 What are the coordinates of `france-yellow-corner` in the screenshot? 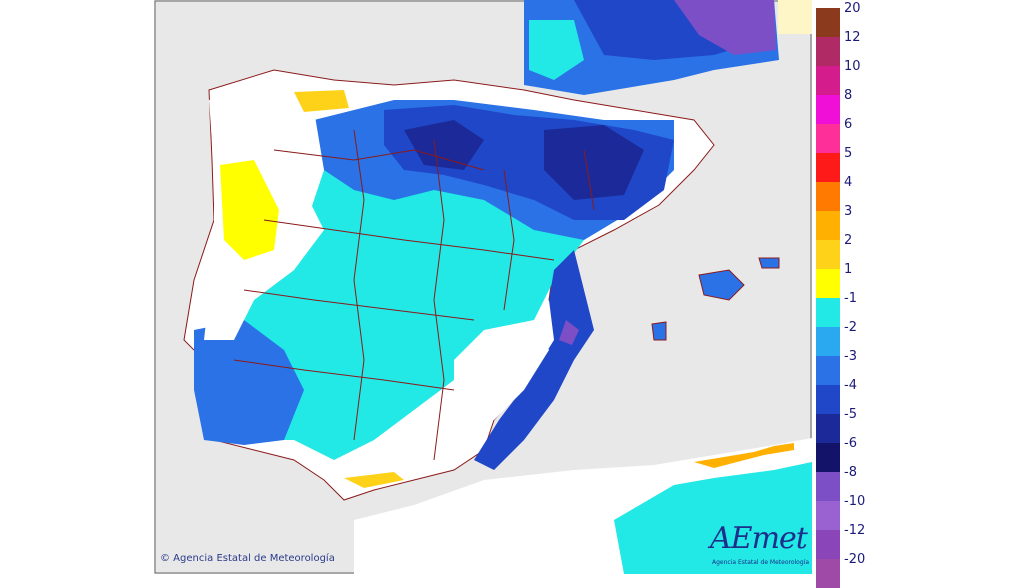 It's located at (795, 17).